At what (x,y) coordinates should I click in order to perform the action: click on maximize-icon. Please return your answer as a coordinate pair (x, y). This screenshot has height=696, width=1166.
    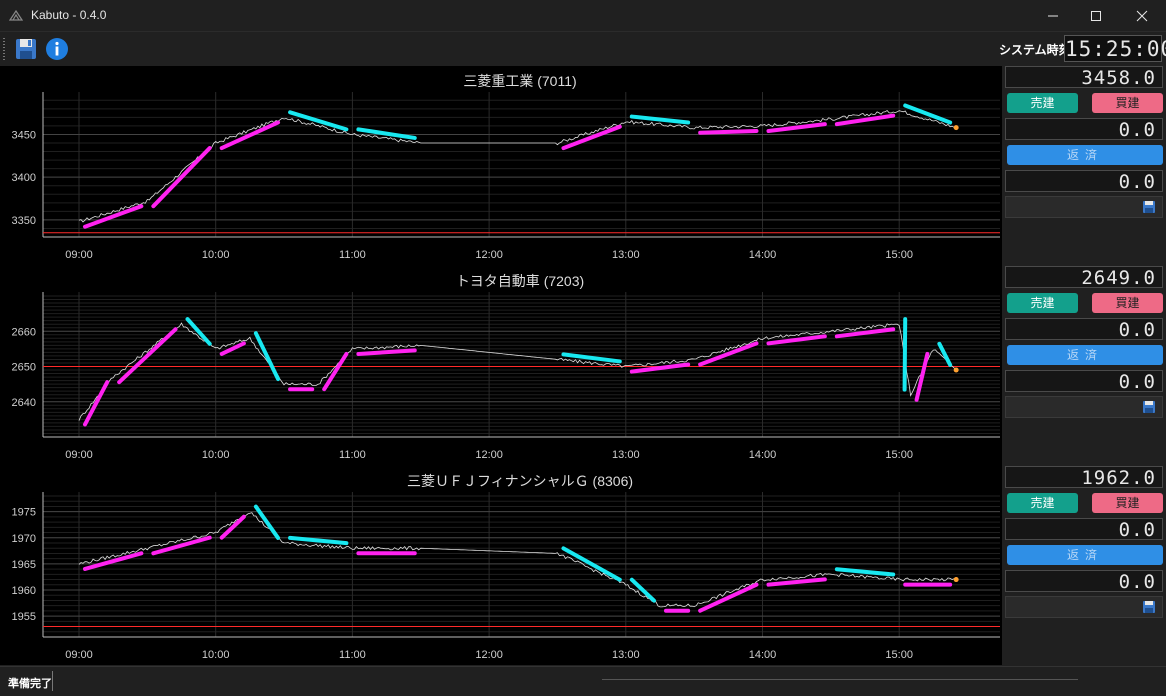
    Looking at the image, I should click on (1096, 15).